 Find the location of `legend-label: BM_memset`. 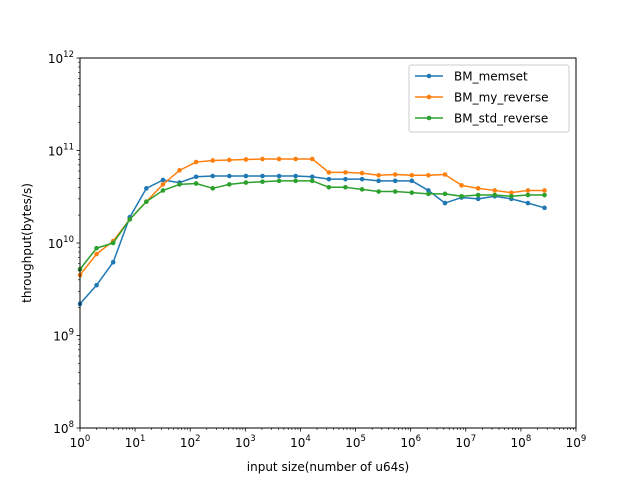

legend-label: BM_memset is located at coordinates (491, 77).